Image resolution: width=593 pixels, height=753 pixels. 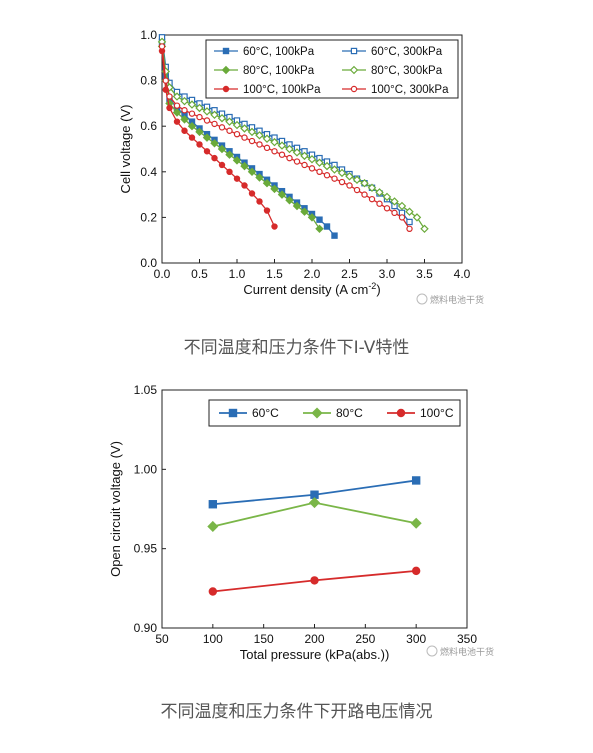 What do you see at coordinates (378, 289) in the screenshot?
I see `iv-x-axis-label-close: )` at bounding box center [378, 289].